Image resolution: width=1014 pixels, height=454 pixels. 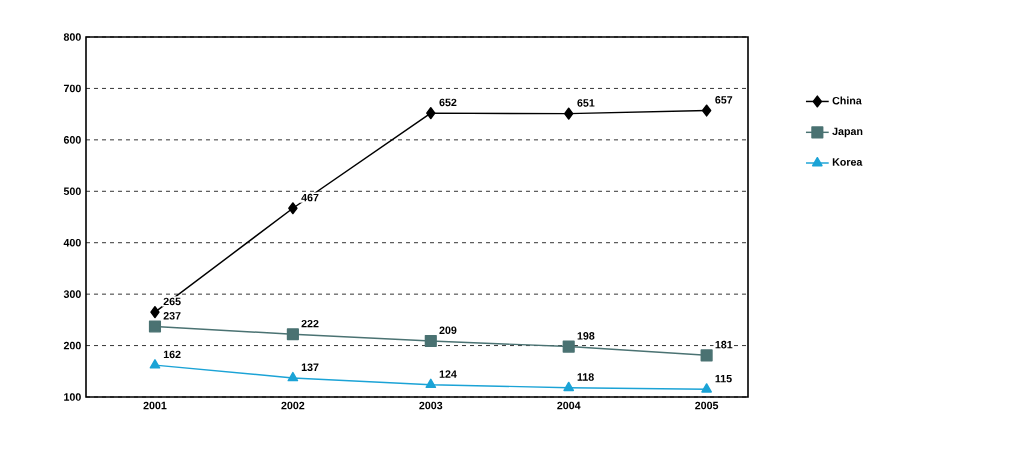 I want to click on data-label: 118, so click(x=585, y=377).